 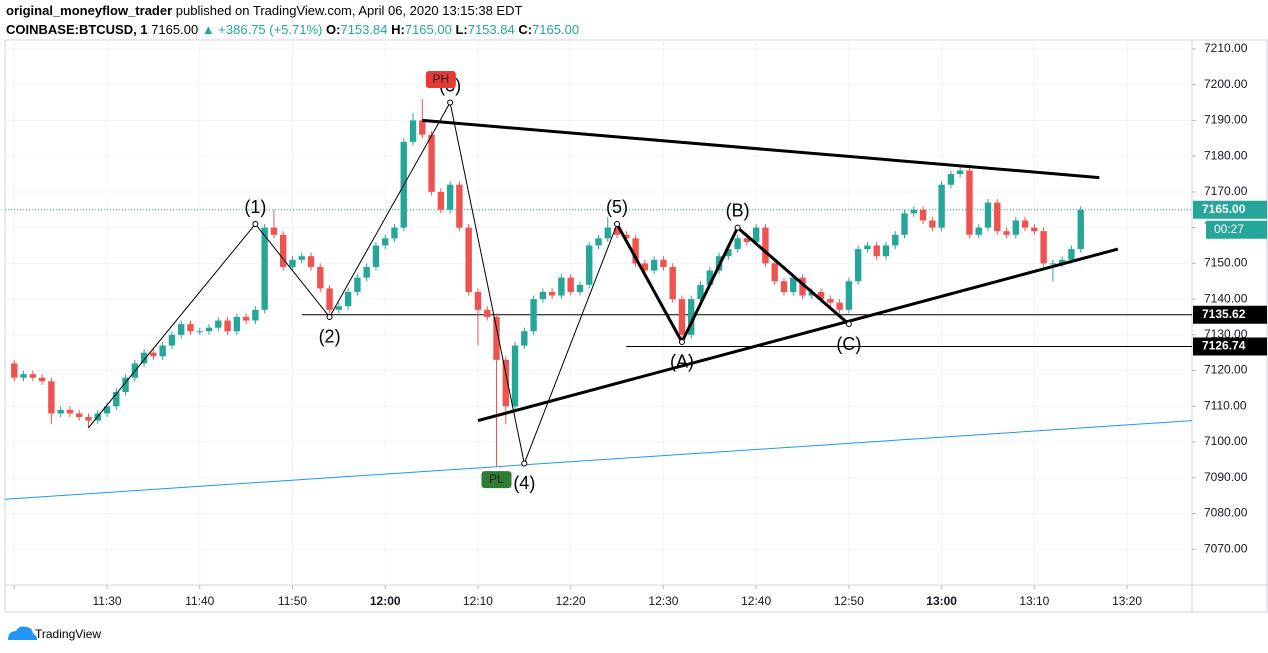 What do you see at coordinates (555, 29) in the screenshot?
I see `c-value: 7165.00` at bounding box center [555, 29].